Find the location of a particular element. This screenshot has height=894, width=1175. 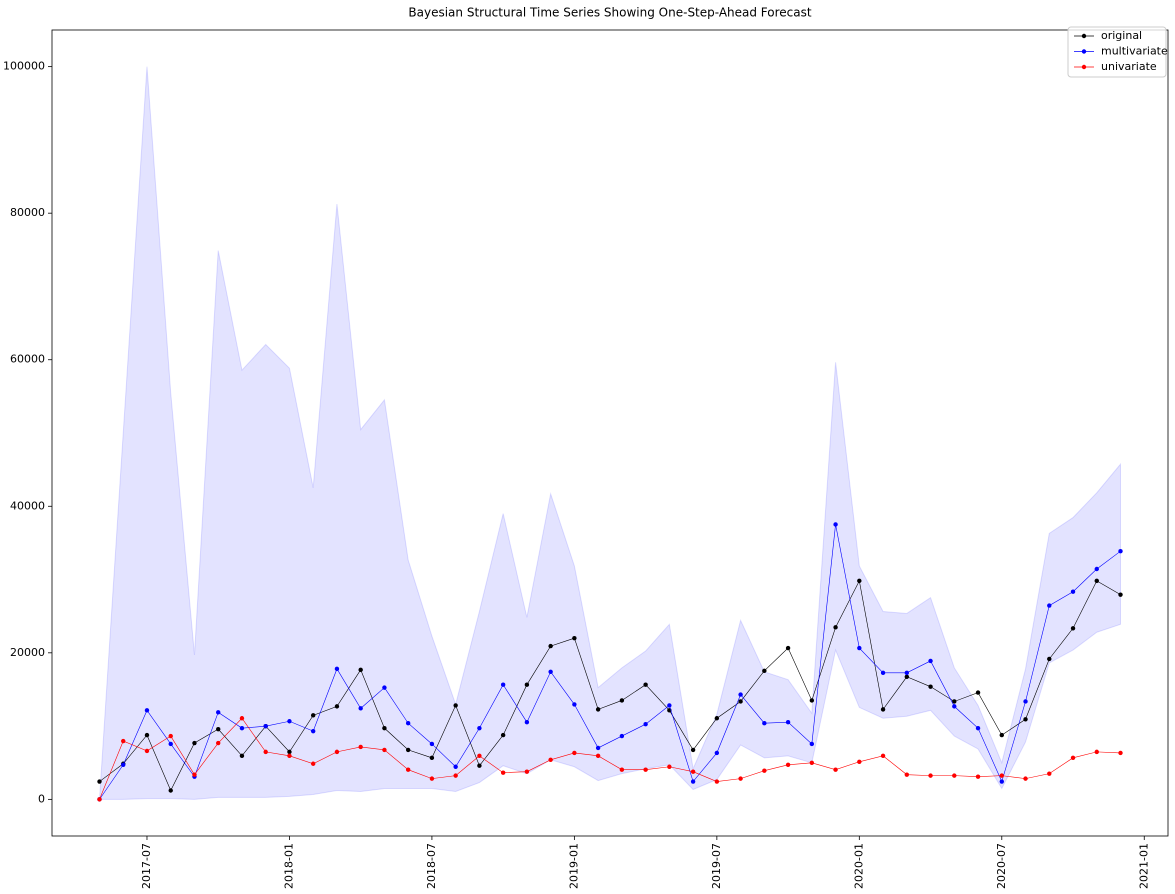

y-tick-label: 40000 is located at coordinates (27, 505).